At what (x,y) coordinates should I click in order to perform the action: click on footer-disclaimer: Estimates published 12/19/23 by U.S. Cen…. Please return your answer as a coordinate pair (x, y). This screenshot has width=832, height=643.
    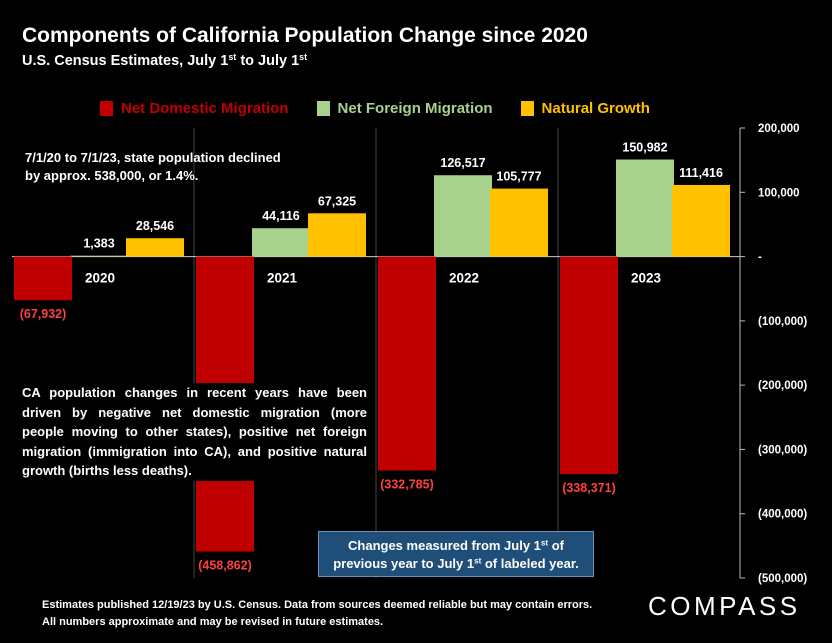
    Looking at the image, I should click on (317, 613).